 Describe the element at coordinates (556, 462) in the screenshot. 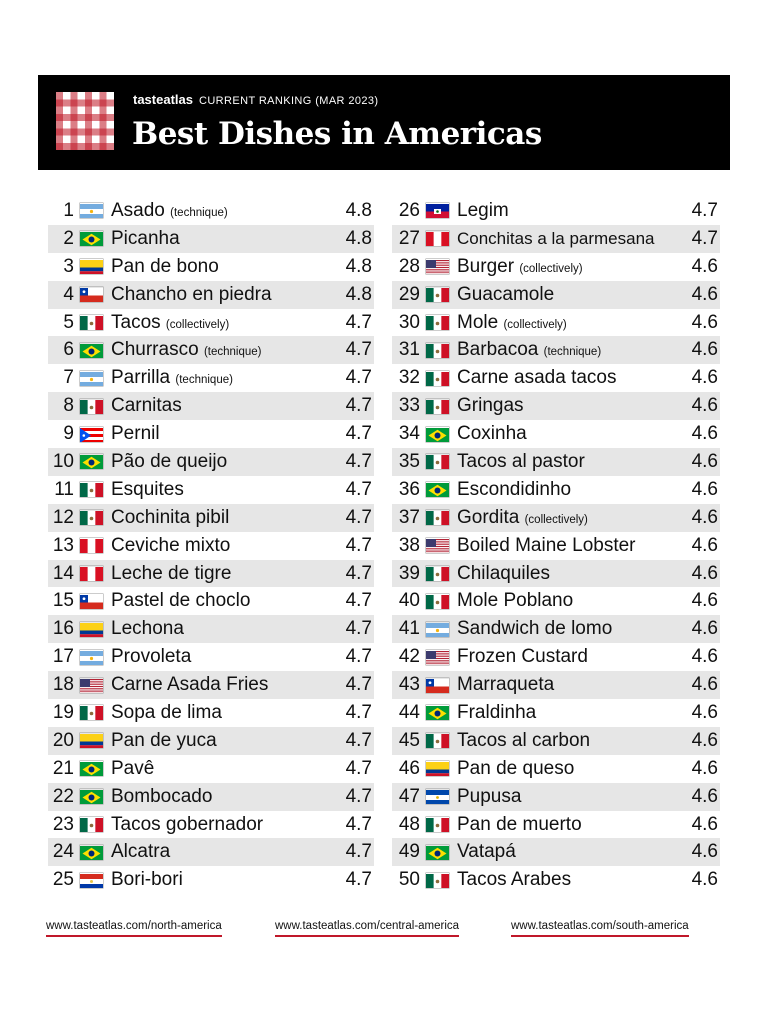

I see `ranking-row: 35 Tacos al pastor 4.6` at that location.